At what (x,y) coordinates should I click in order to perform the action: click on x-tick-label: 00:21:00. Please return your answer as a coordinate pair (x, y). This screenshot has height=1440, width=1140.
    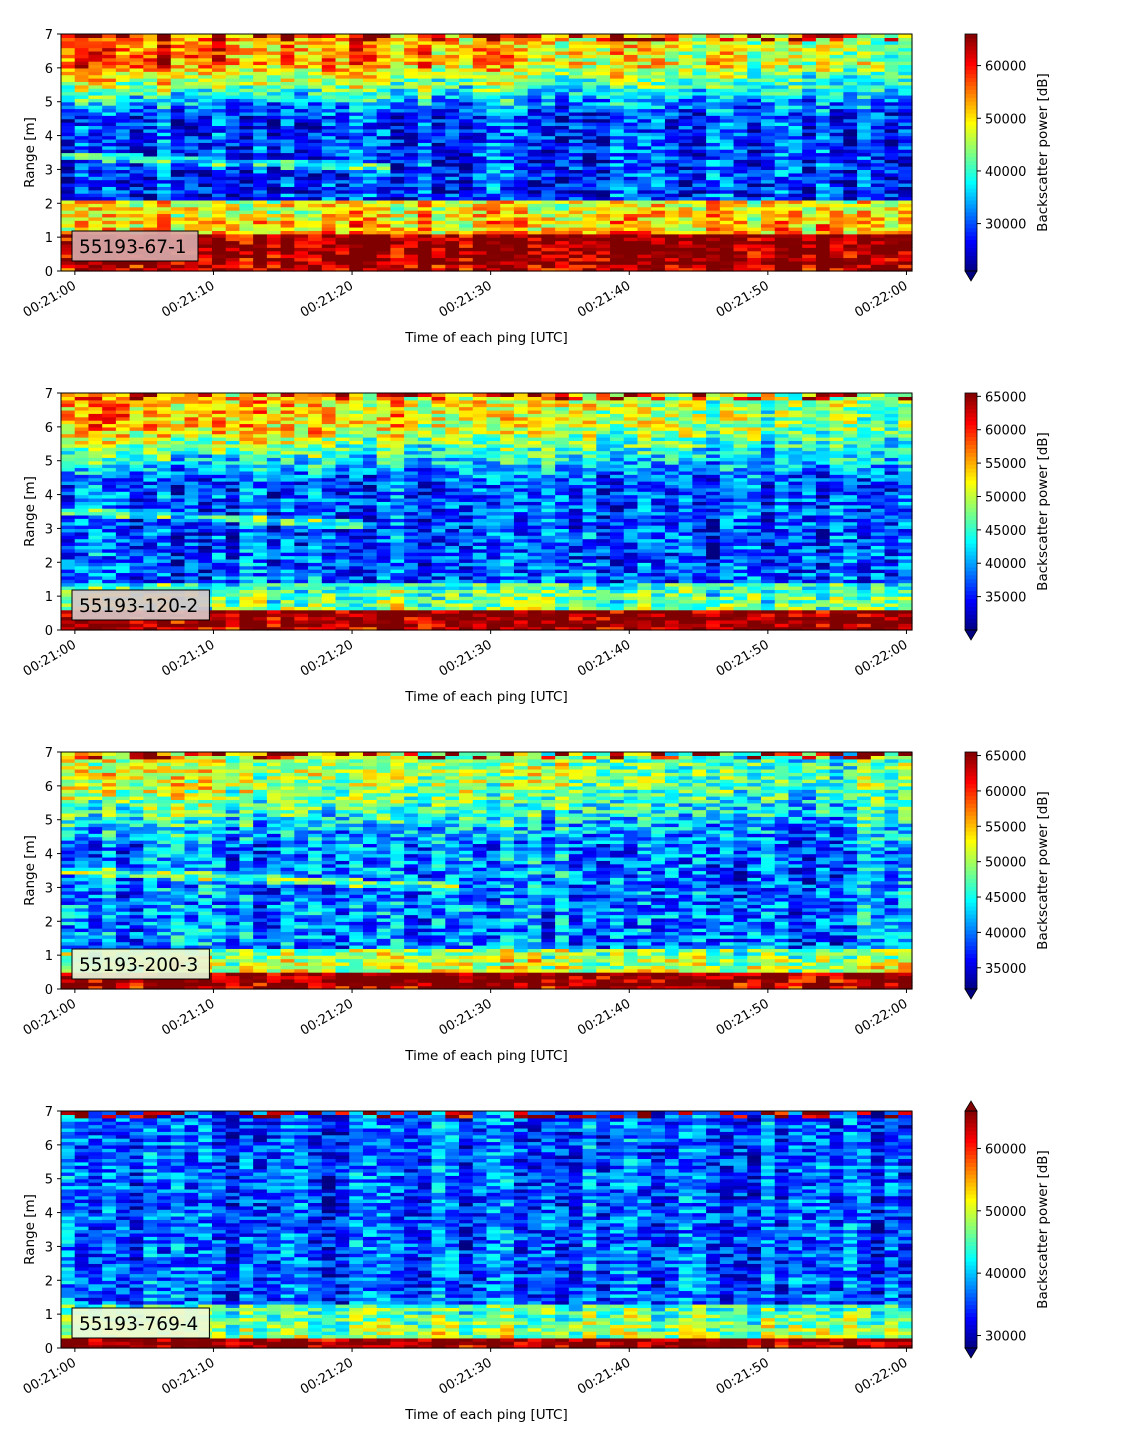
    Looking at the image, I should click on (50, 299).